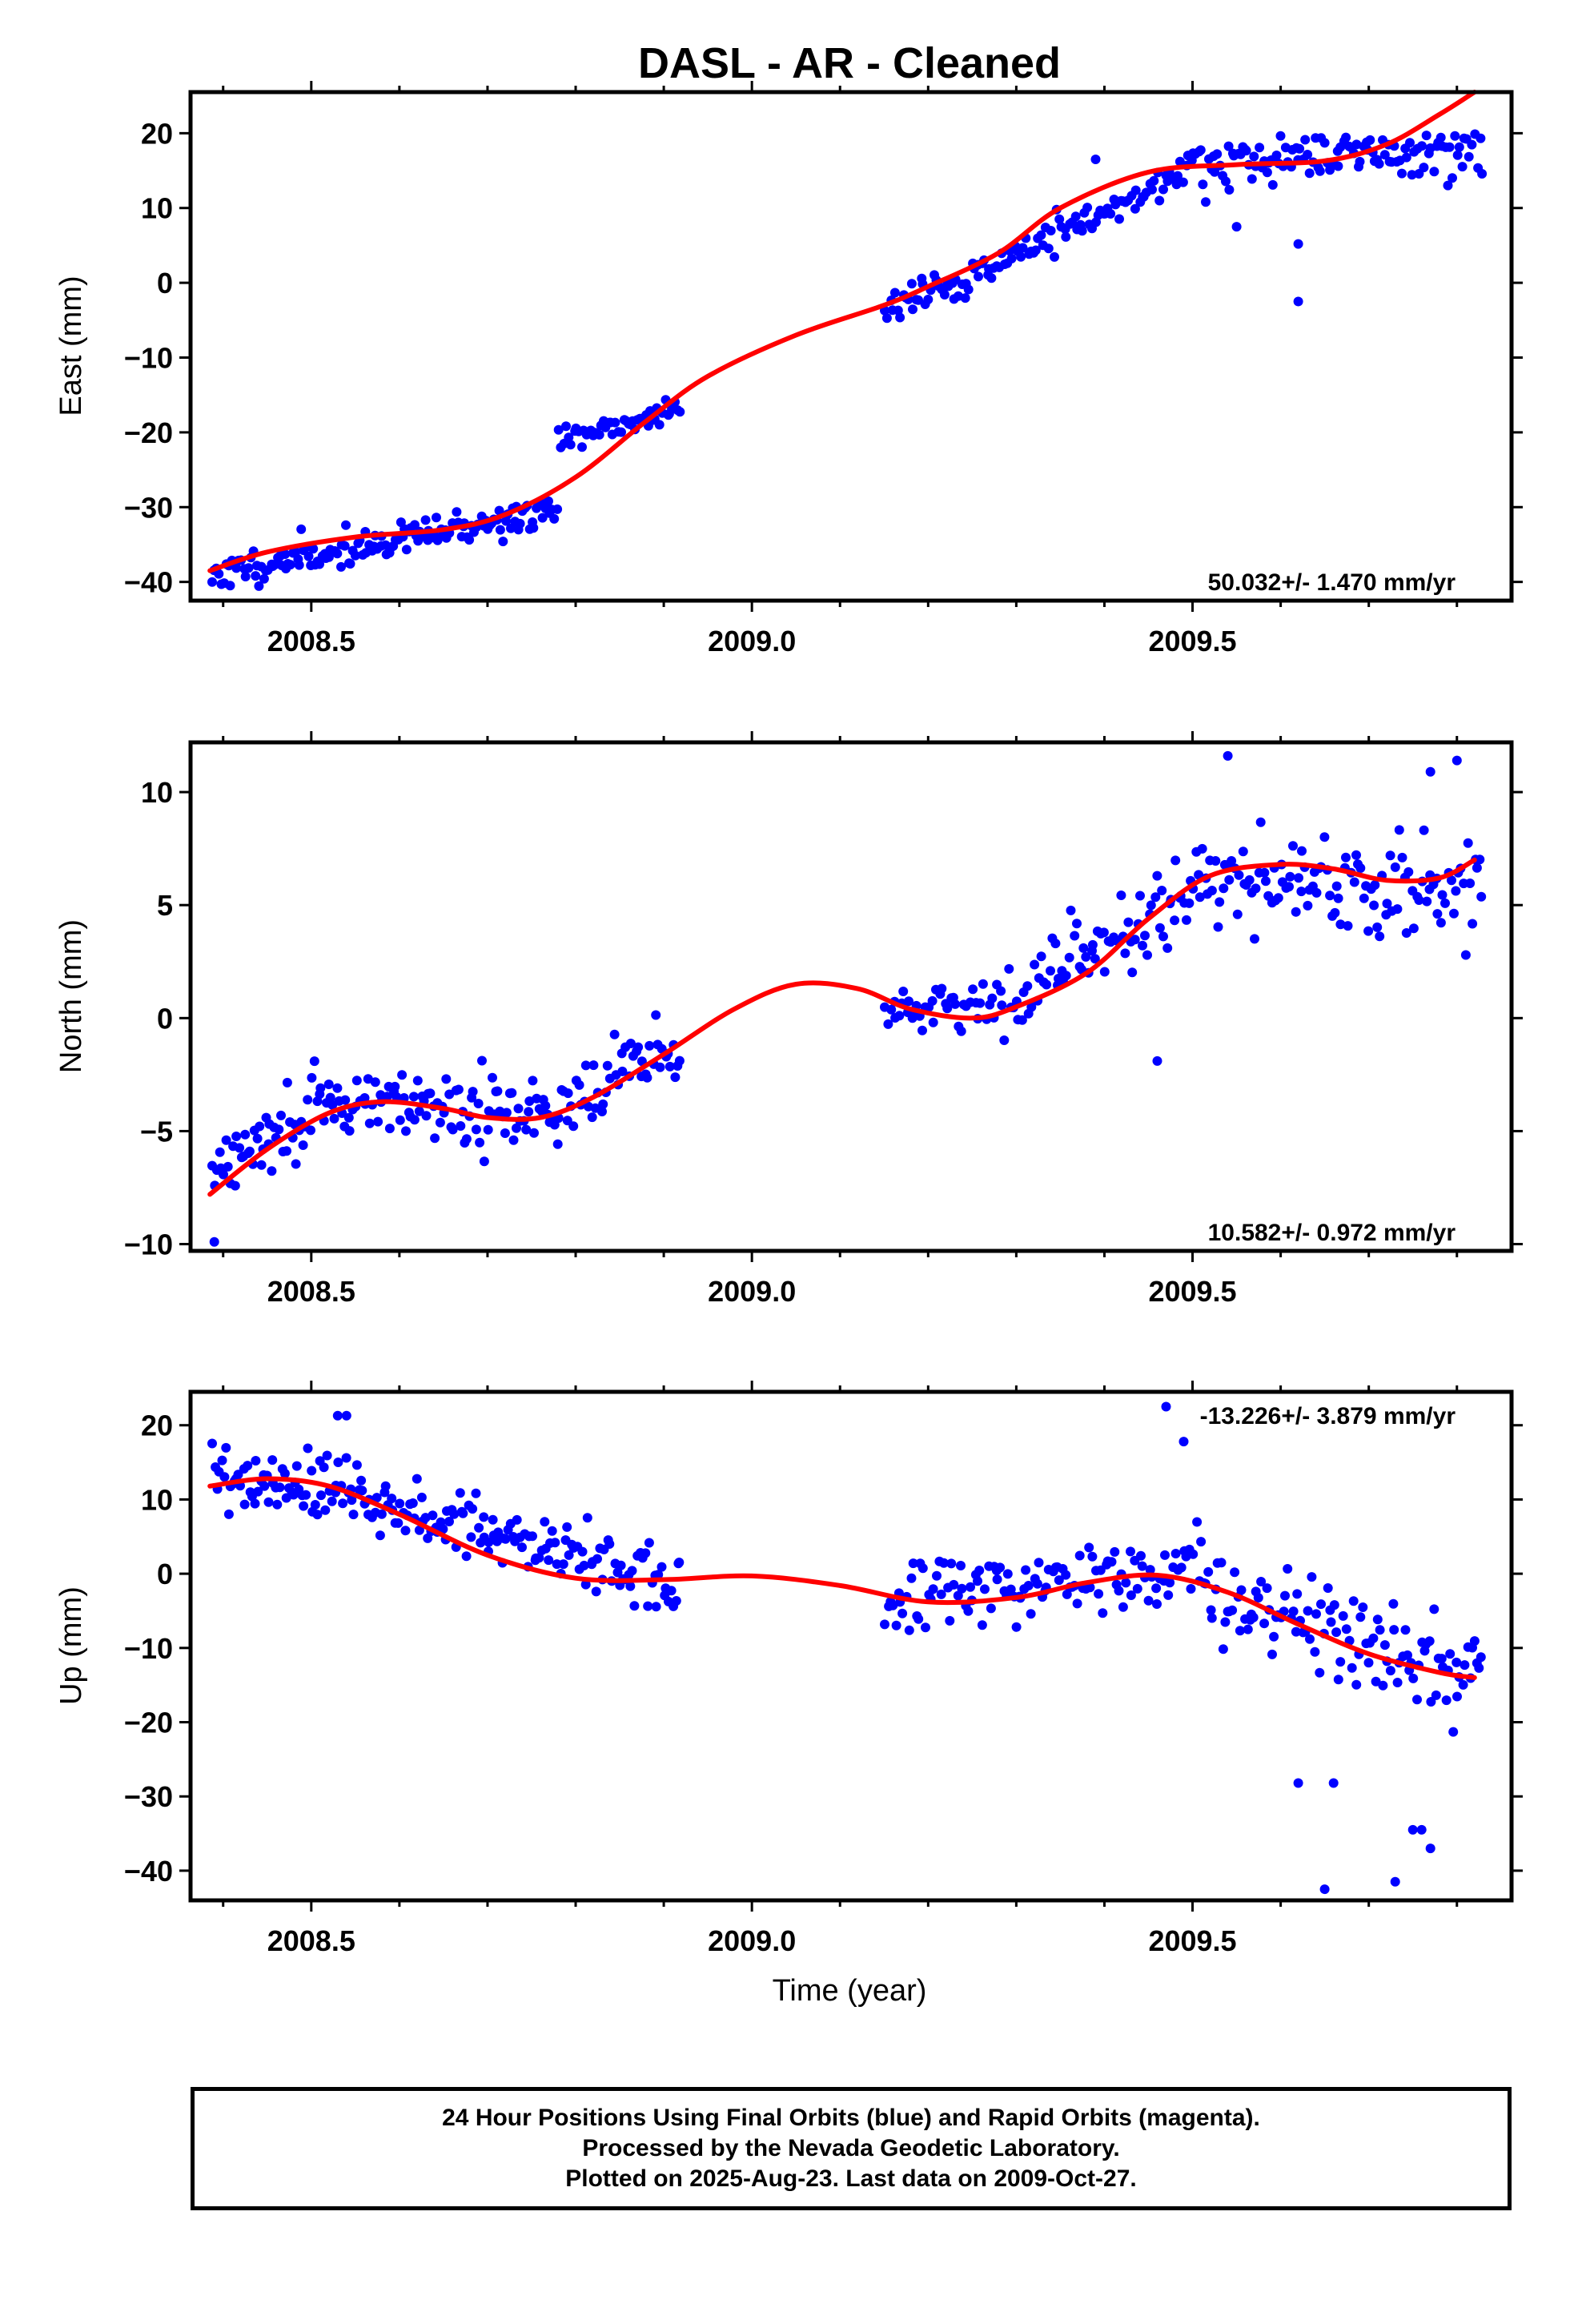 This screenshot has width=1582, height=2324. I want to click on x-axis-label: Time (year), so click(850, 1991).